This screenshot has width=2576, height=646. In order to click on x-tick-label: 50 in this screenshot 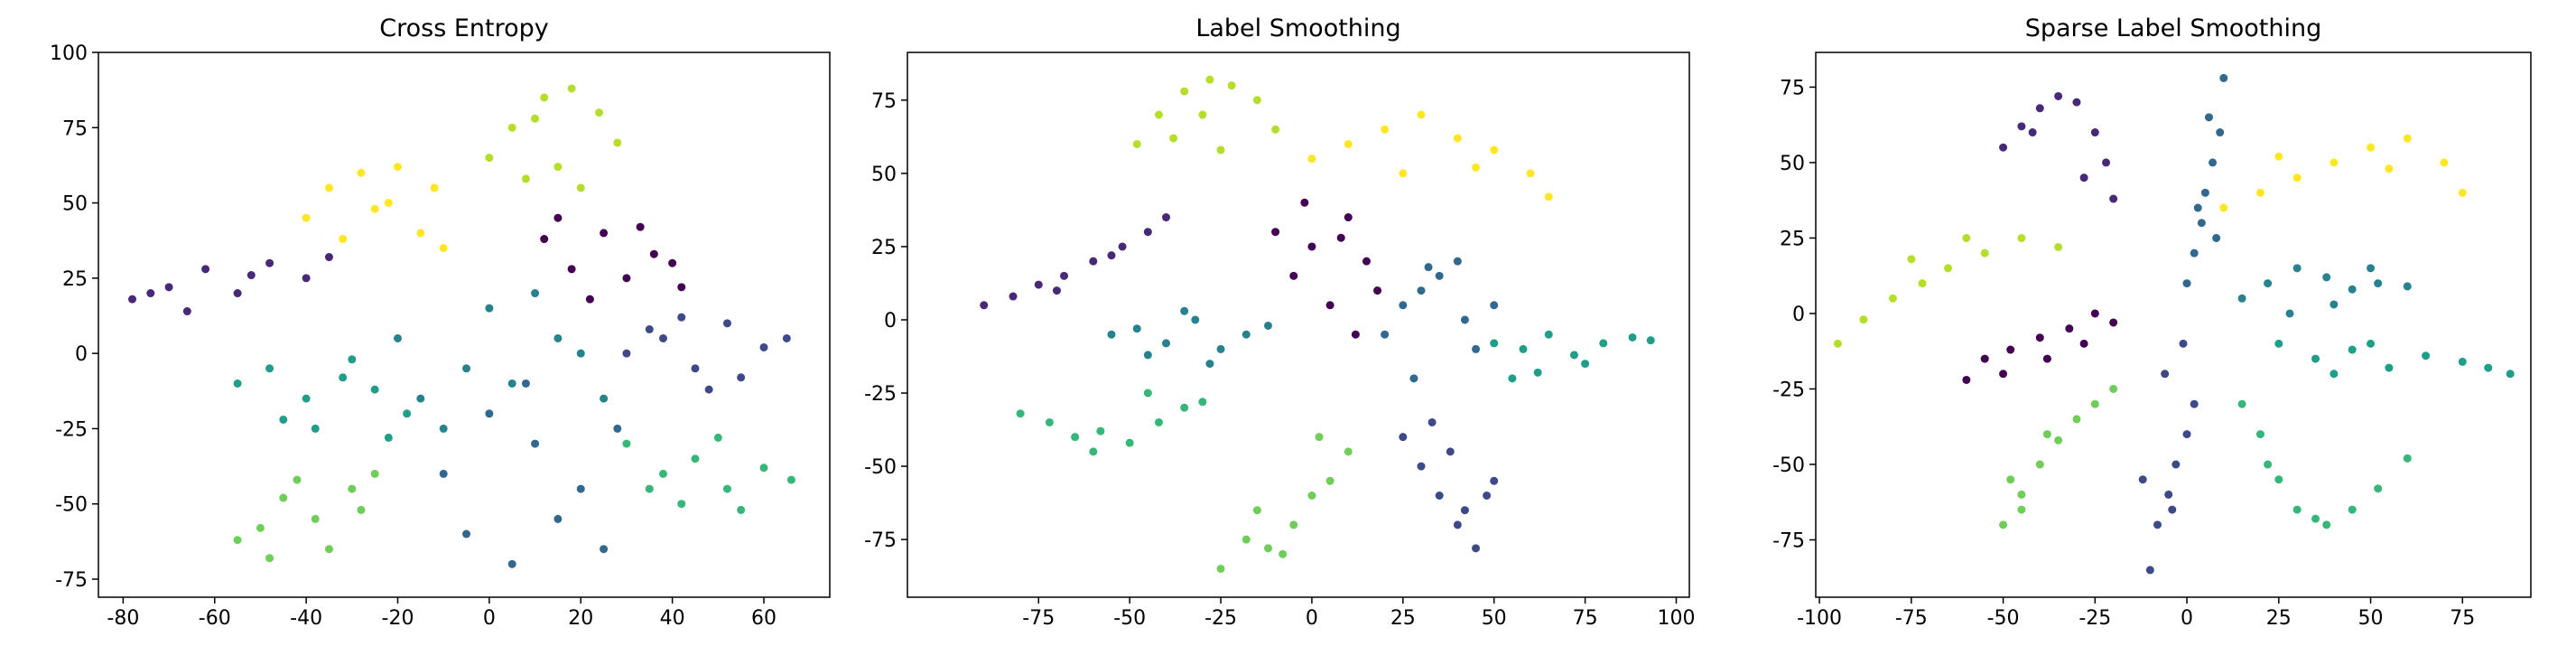, I will do `click(2371, 618)`.